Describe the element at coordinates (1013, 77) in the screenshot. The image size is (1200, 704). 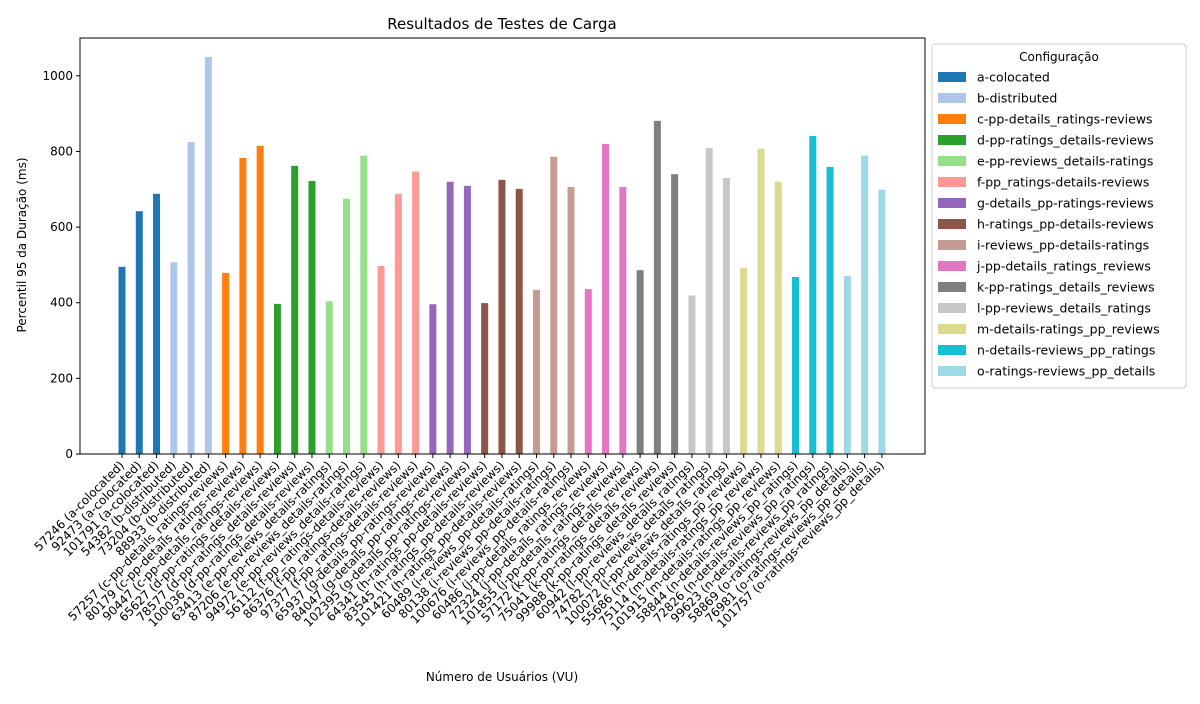
I see `legend-label: a-colocated` at that location.